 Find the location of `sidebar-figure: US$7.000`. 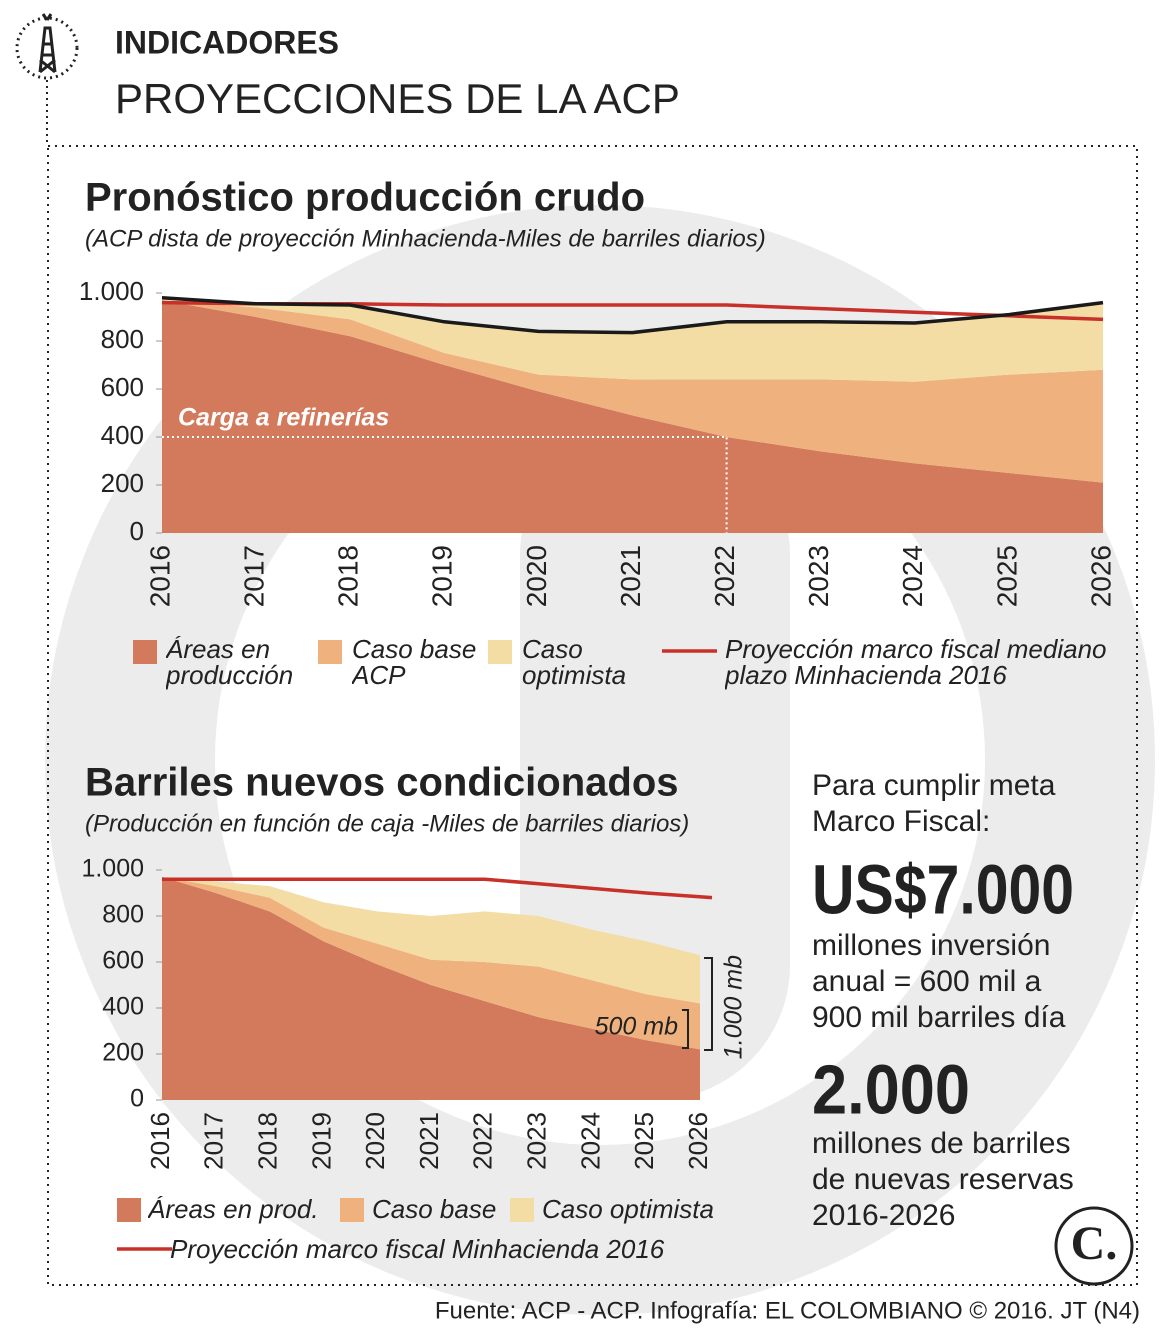

sidebar-figure: US$7.000 is located at coordinates (943, 889).